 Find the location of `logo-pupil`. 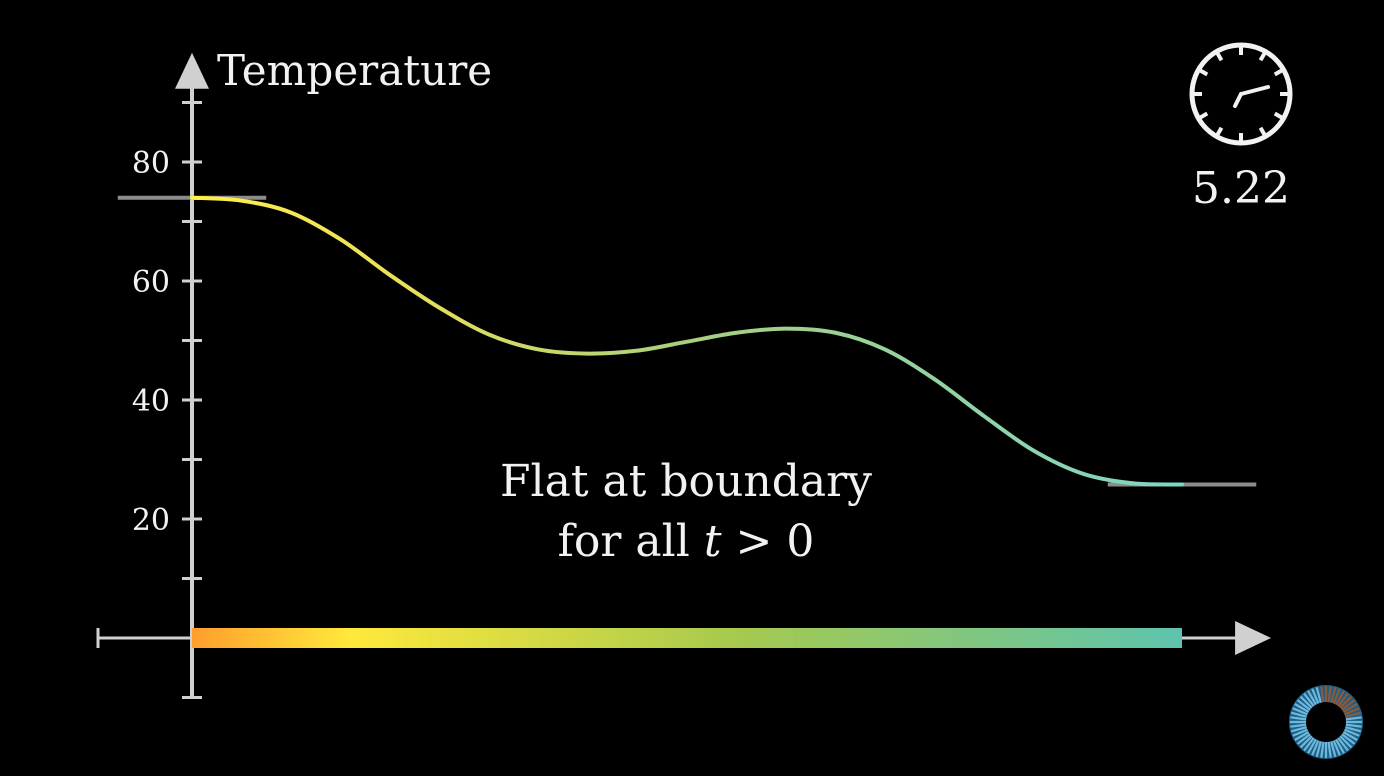

logo-pupil is located at coordinates (1326, 722).